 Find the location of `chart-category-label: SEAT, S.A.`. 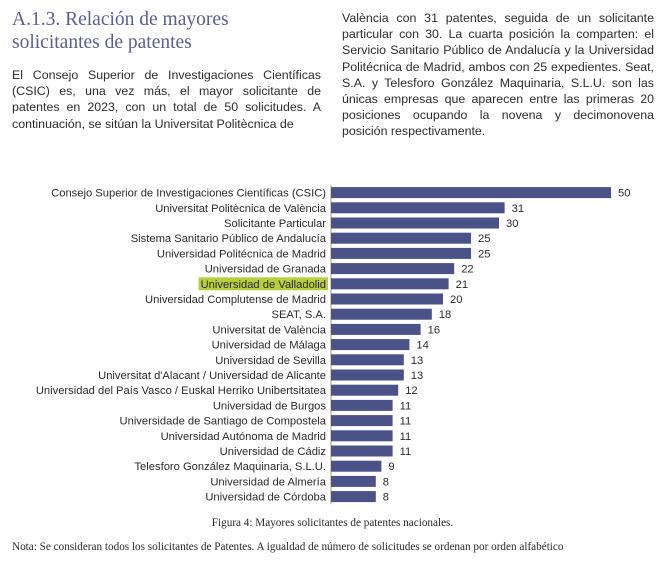

chart-category-label: SEAT, S.A. is located at coordinates (298, 315).